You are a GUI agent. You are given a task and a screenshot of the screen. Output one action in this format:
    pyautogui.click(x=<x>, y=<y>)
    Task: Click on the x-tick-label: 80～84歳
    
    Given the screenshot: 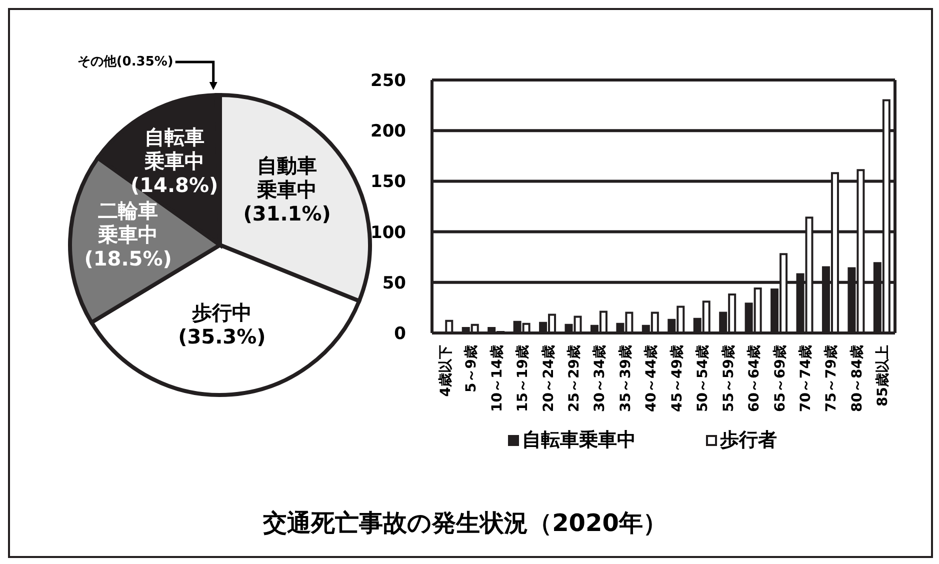 What is the action you would take?
    pyautogui.click(x=857, y=378)
    